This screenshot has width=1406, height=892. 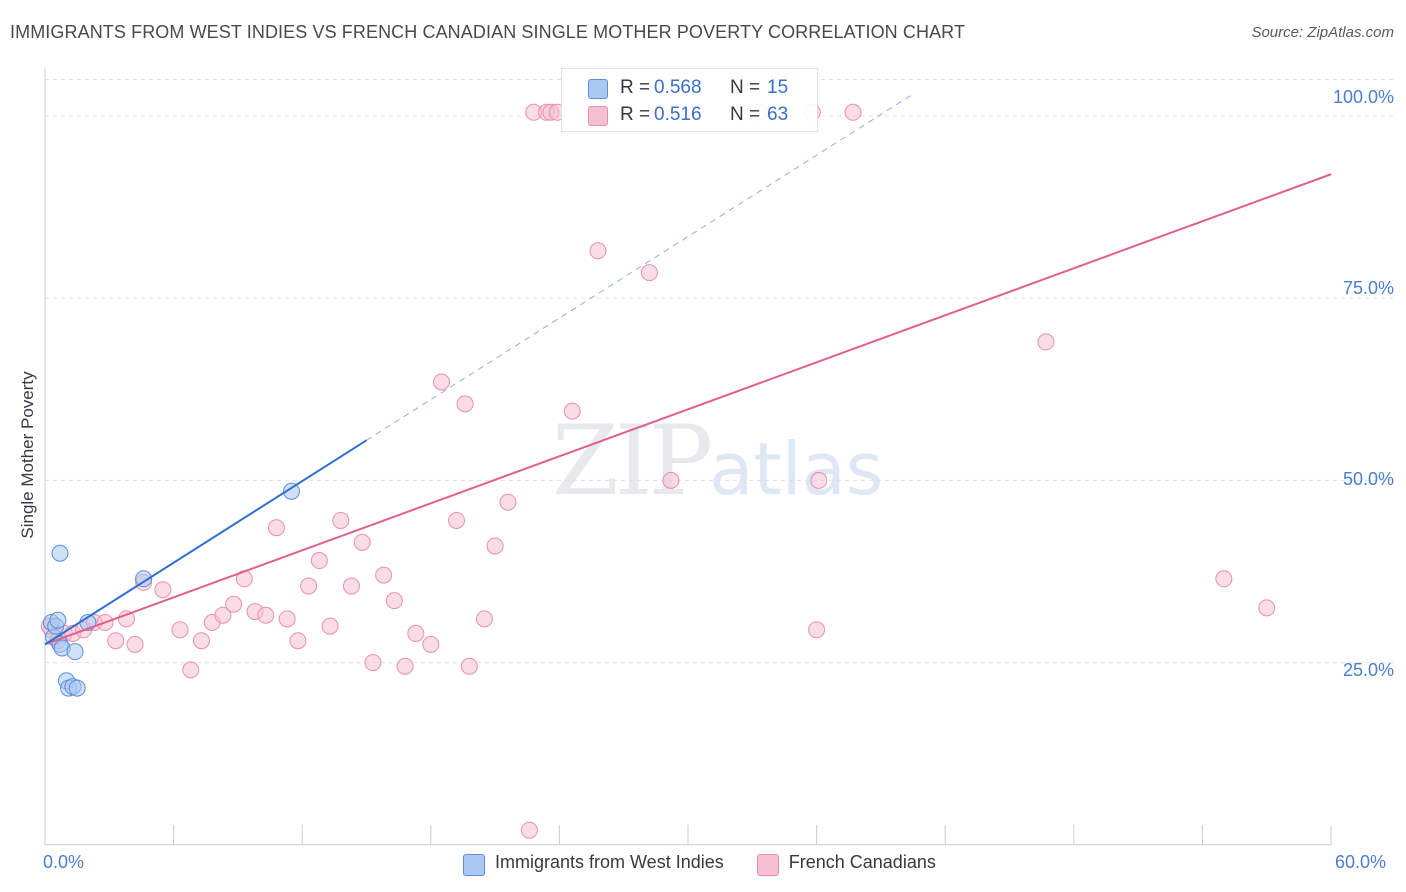 I want to click on legend-item-french-canadians: French Canadians, so click(x=846, y=864).